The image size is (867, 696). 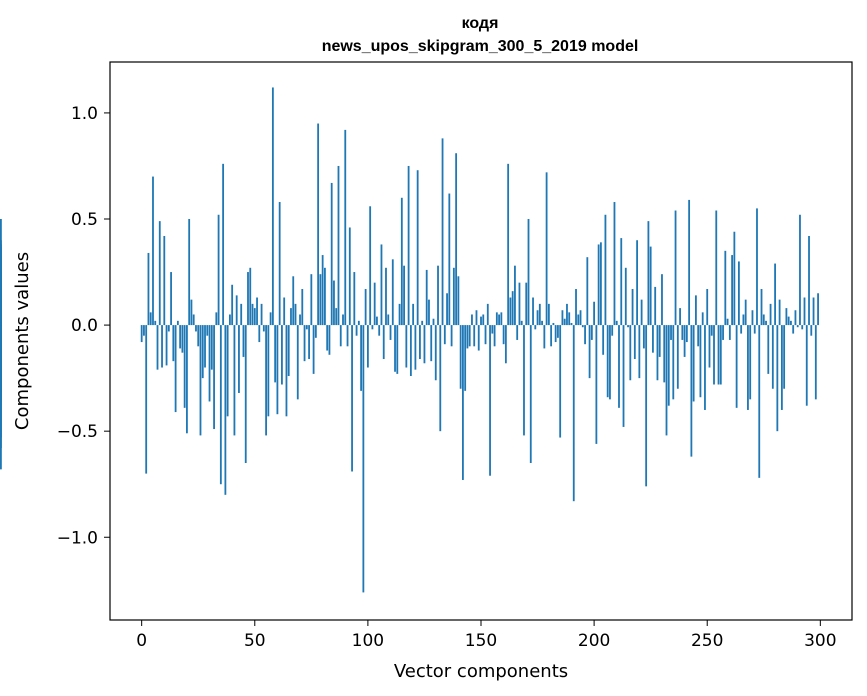 What do you see at coordinates (141, 641) in the screenshot?
I see `x-tick-label: 0` at bounding box center [141, 641].